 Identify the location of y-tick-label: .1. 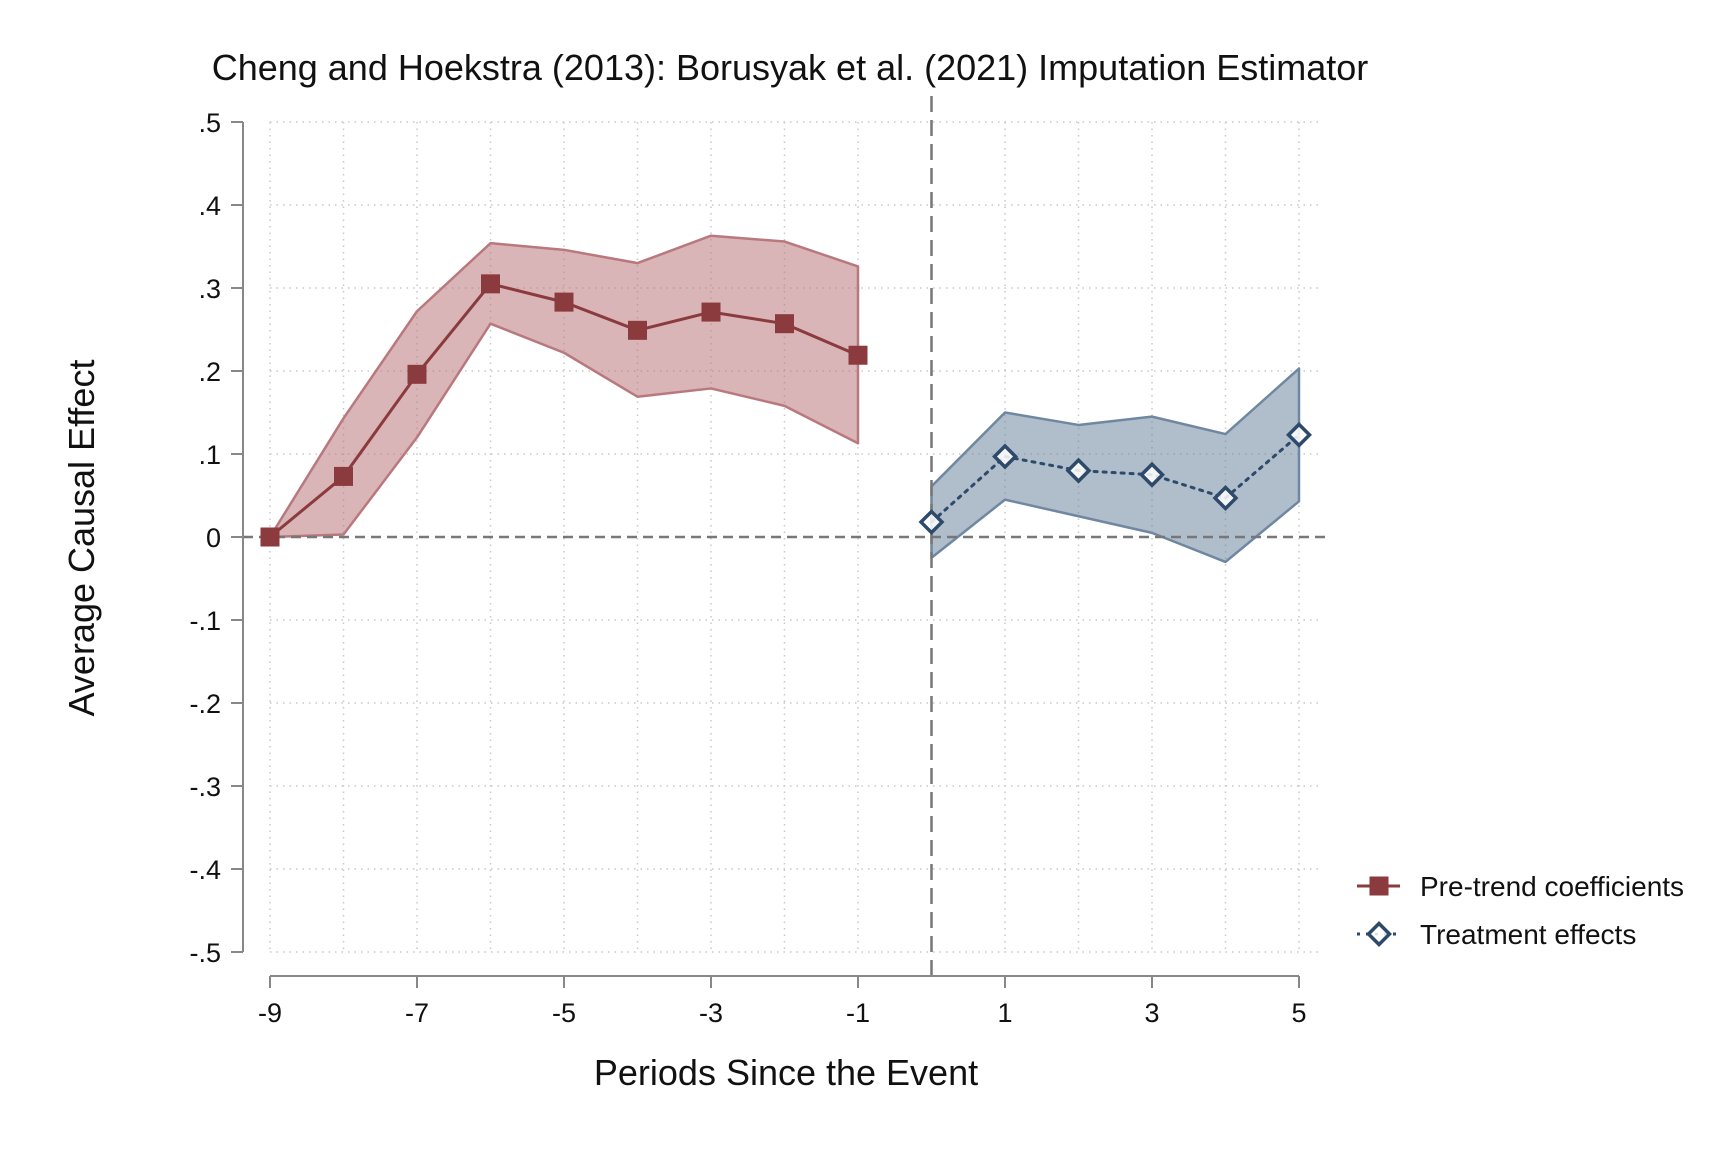
(209, 455).